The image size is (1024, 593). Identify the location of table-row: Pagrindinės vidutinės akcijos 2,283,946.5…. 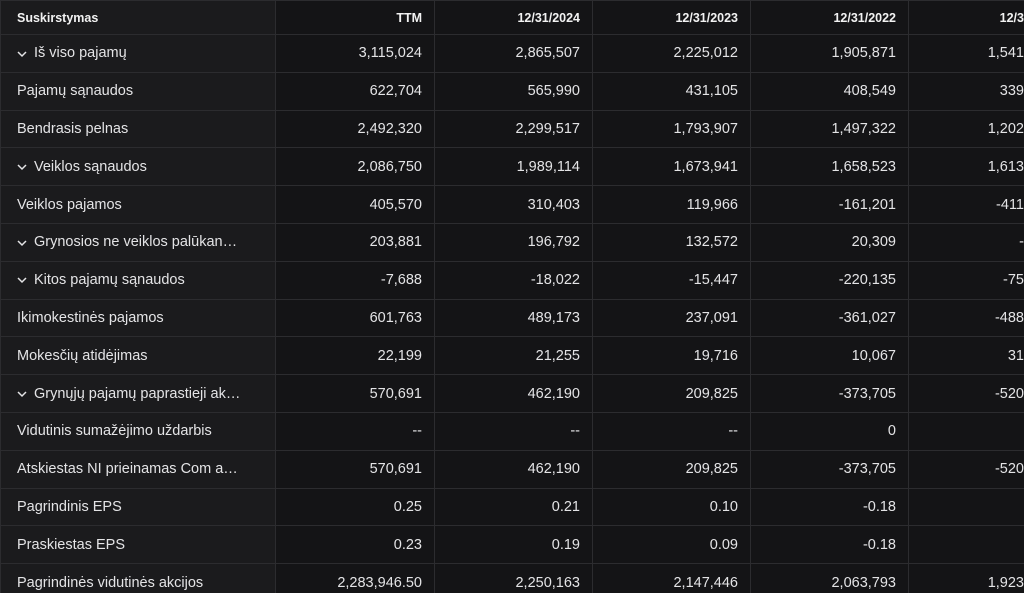
(512, 578).